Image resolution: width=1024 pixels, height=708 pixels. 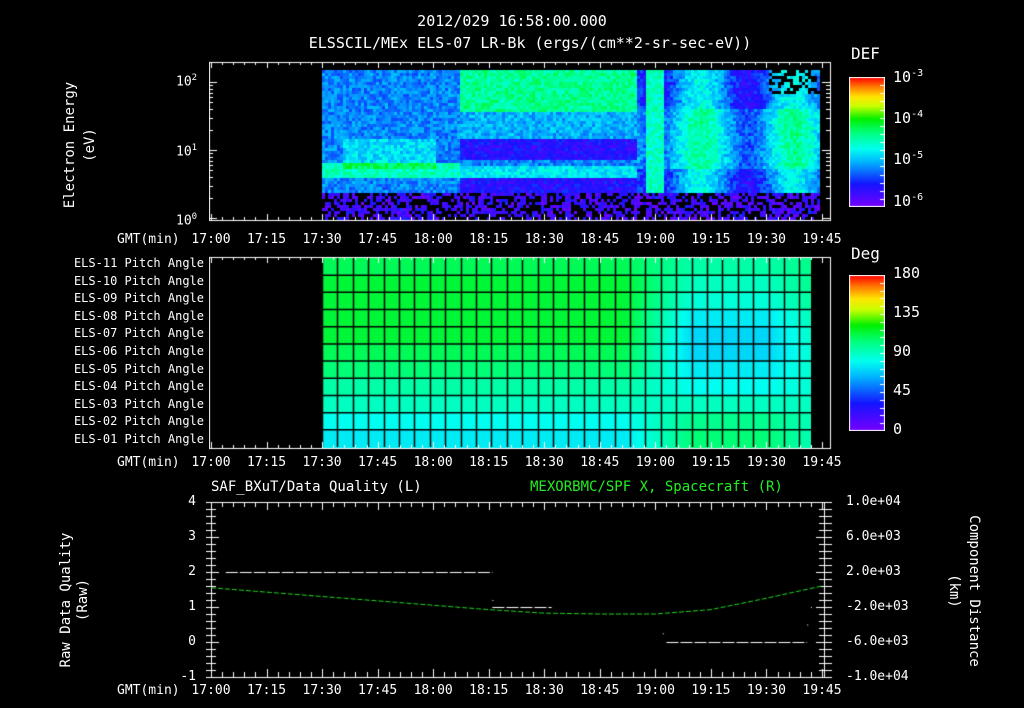 I want to click on panel3-yunit-left: (Raw), so click(x=83, y=600).